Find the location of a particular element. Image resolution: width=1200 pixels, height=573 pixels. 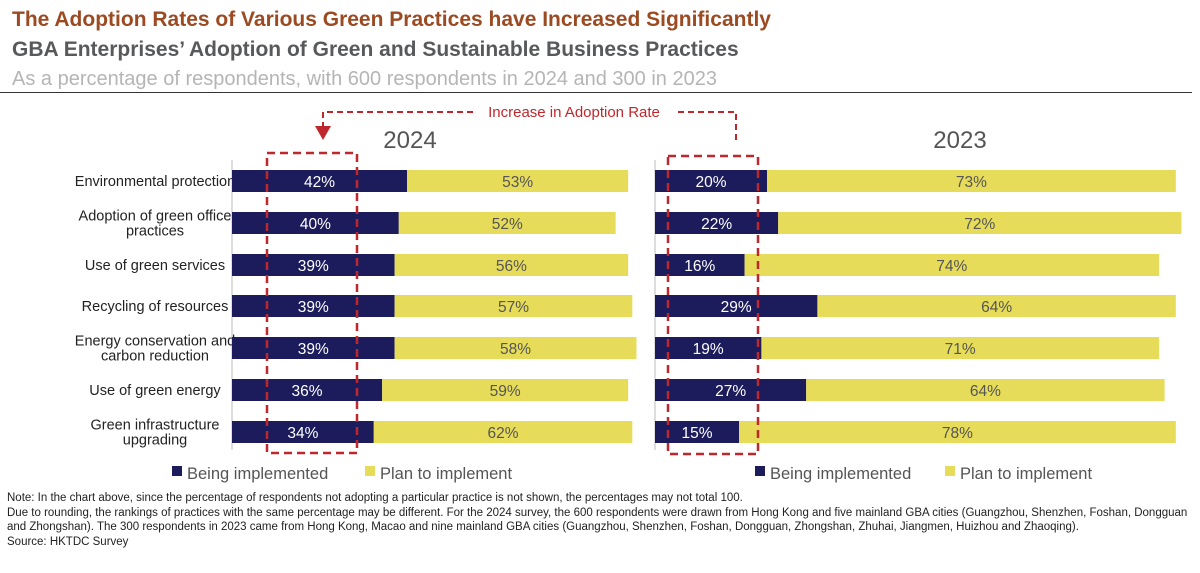

data-label: 27% is located at coordinates (730, 391).